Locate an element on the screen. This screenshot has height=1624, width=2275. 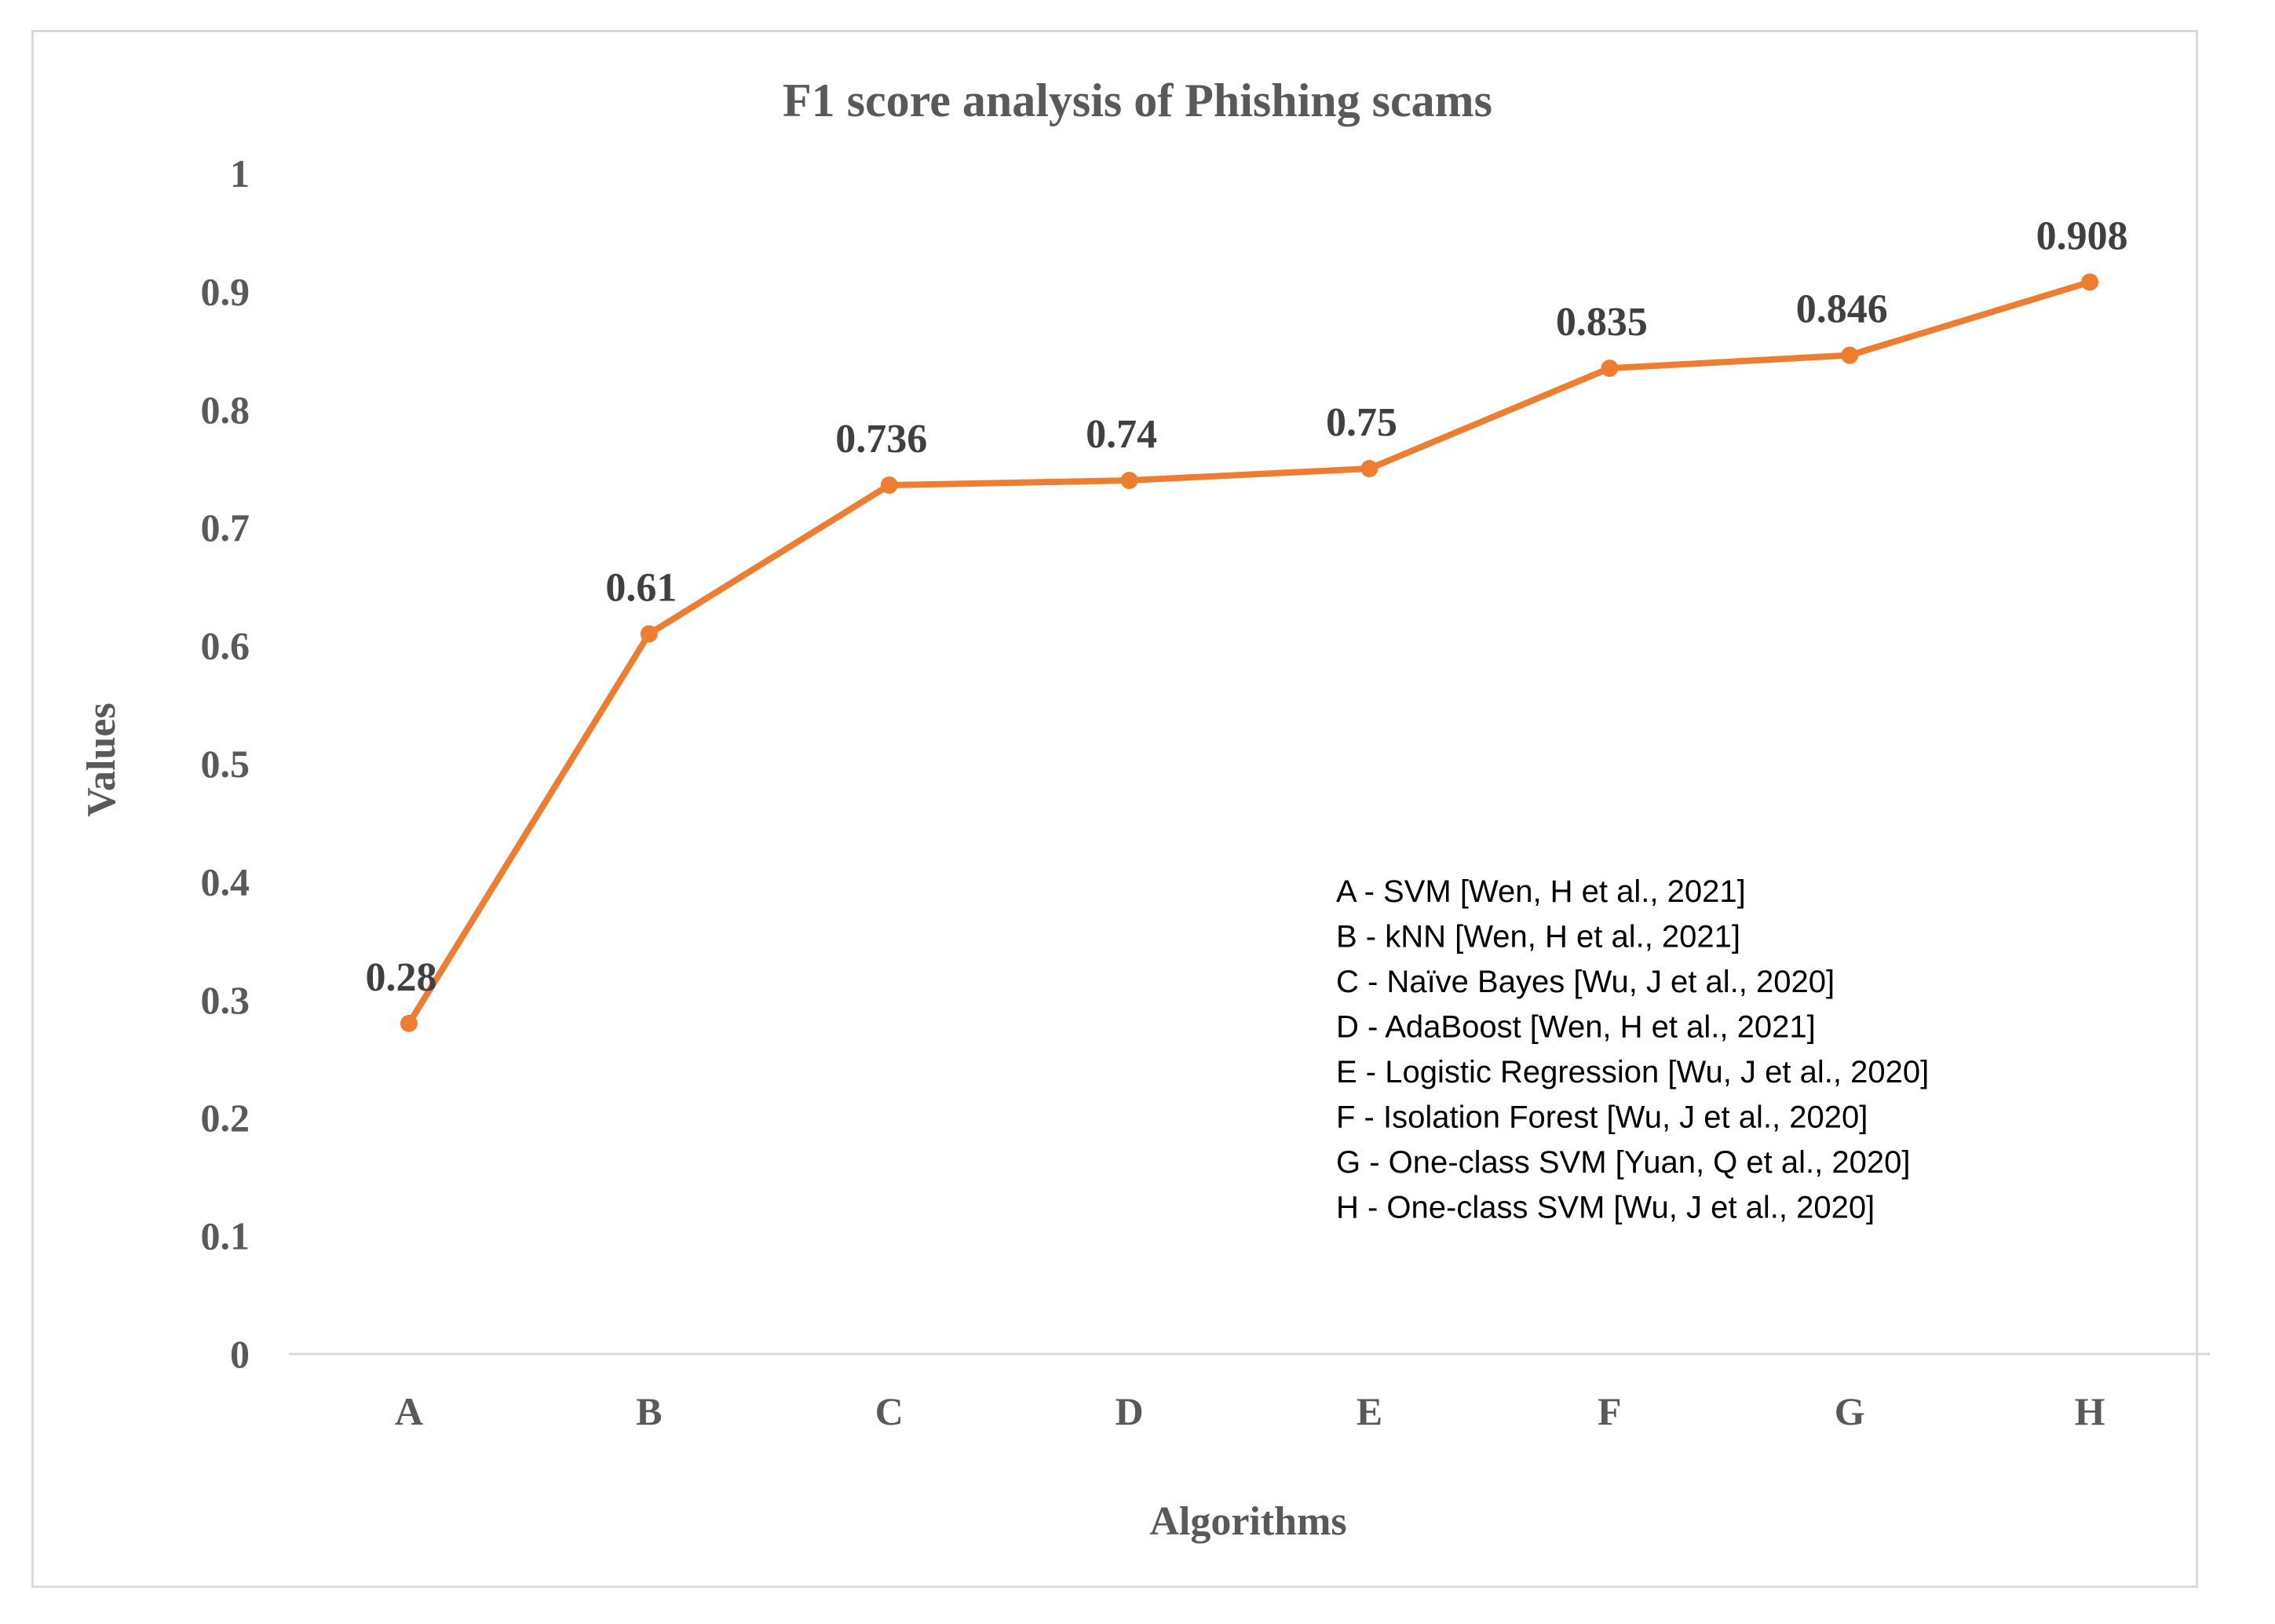
data-label: 0.736 is located at coordinates (881, 440).